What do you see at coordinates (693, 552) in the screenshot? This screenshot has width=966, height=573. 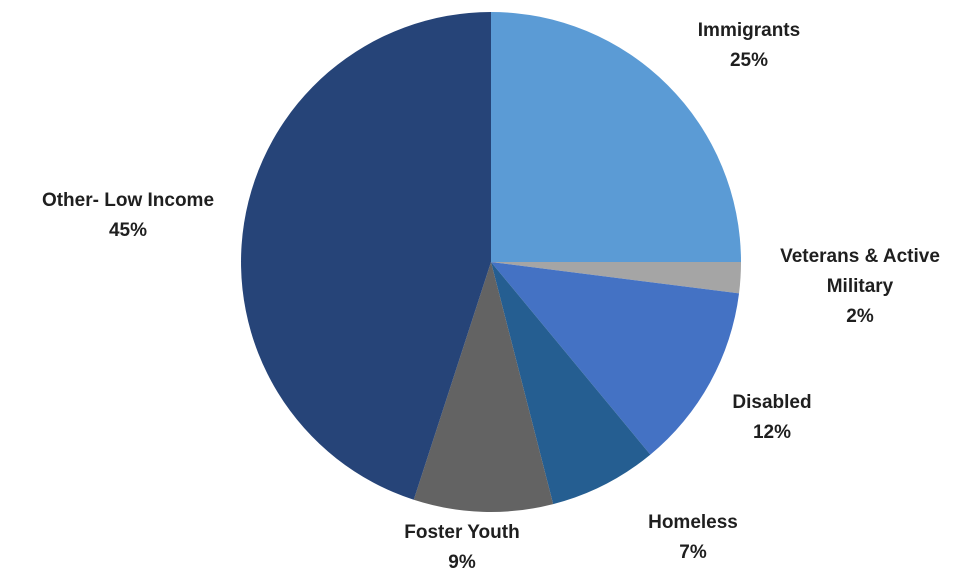 I see `data-label-percent: 7%` at bounding box center [693, 552].